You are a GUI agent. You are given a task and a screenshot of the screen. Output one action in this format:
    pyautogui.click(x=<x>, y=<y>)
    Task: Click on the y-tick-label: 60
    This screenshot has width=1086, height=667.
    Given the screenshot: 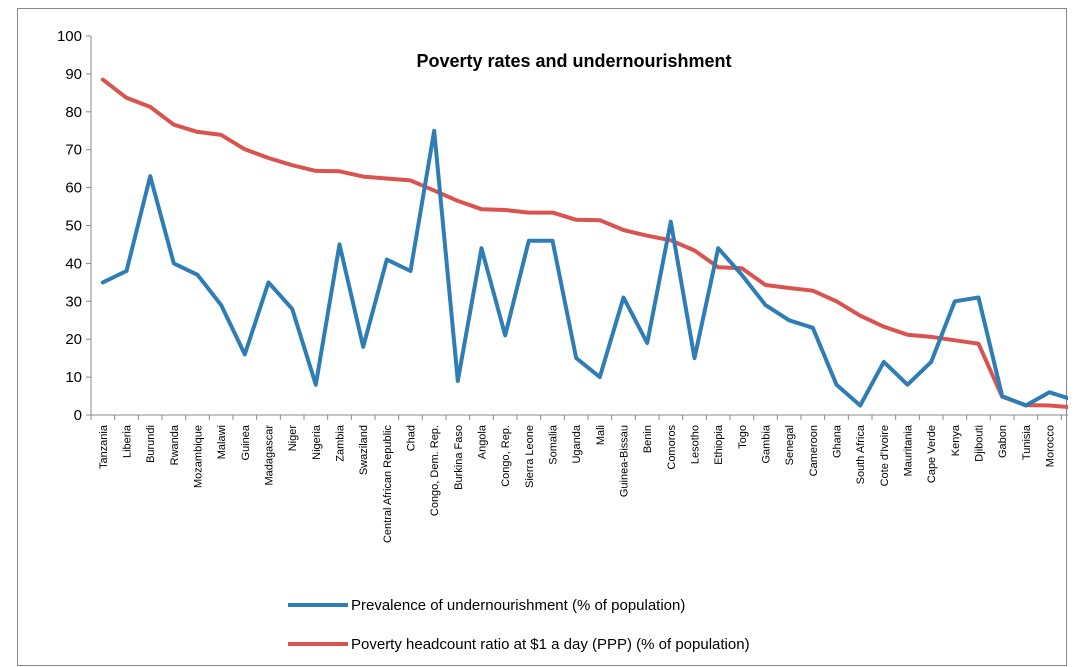 What is the action you would take?
    pyautogui.click(x=73, y=188)
    